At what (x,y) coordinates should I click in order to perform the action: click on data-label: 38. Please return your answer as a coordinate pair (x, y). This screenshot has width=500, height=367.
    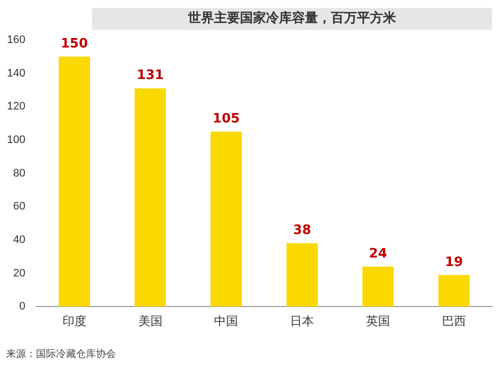
    Looking at the image, I should click on (302, 230).